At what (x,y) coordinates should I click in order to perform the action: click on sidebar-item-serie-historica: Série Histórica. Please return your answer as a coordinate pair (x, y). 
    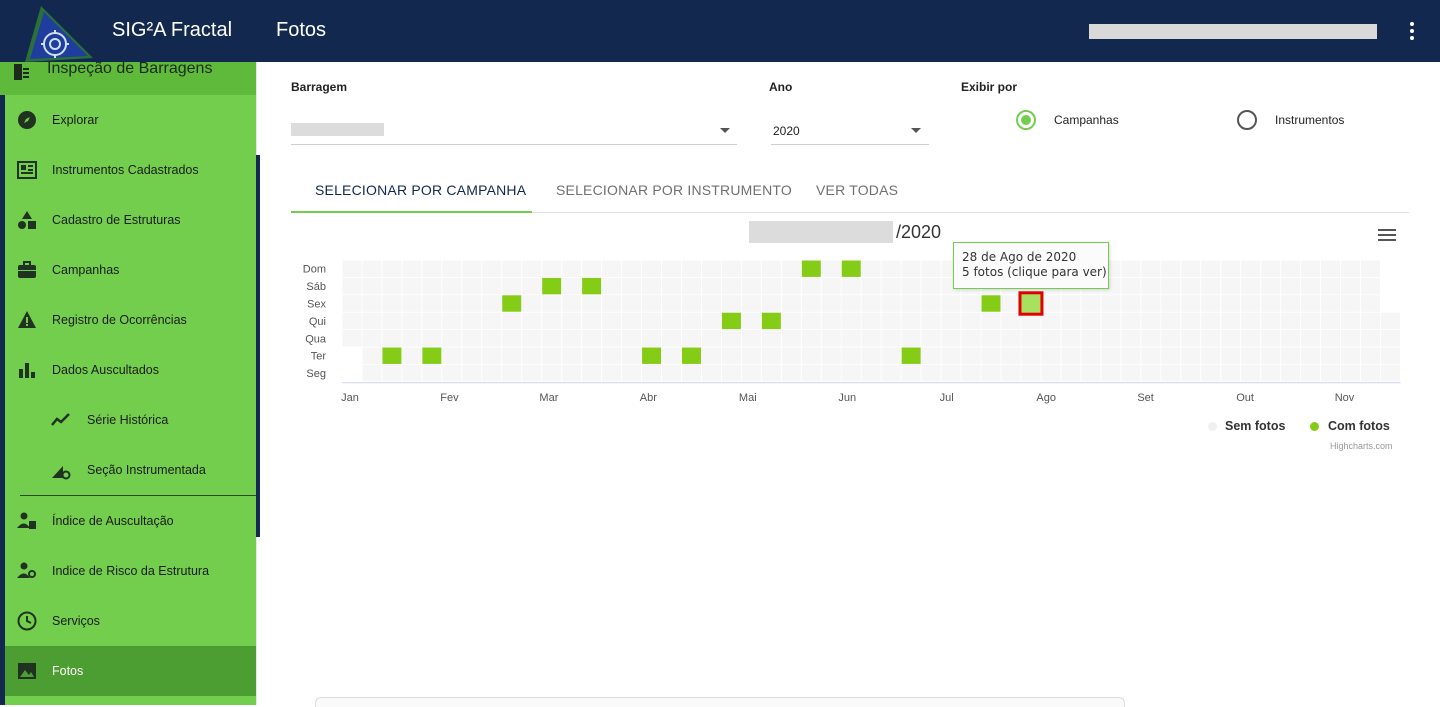
    Looking at the image, I should click on (130, 420).